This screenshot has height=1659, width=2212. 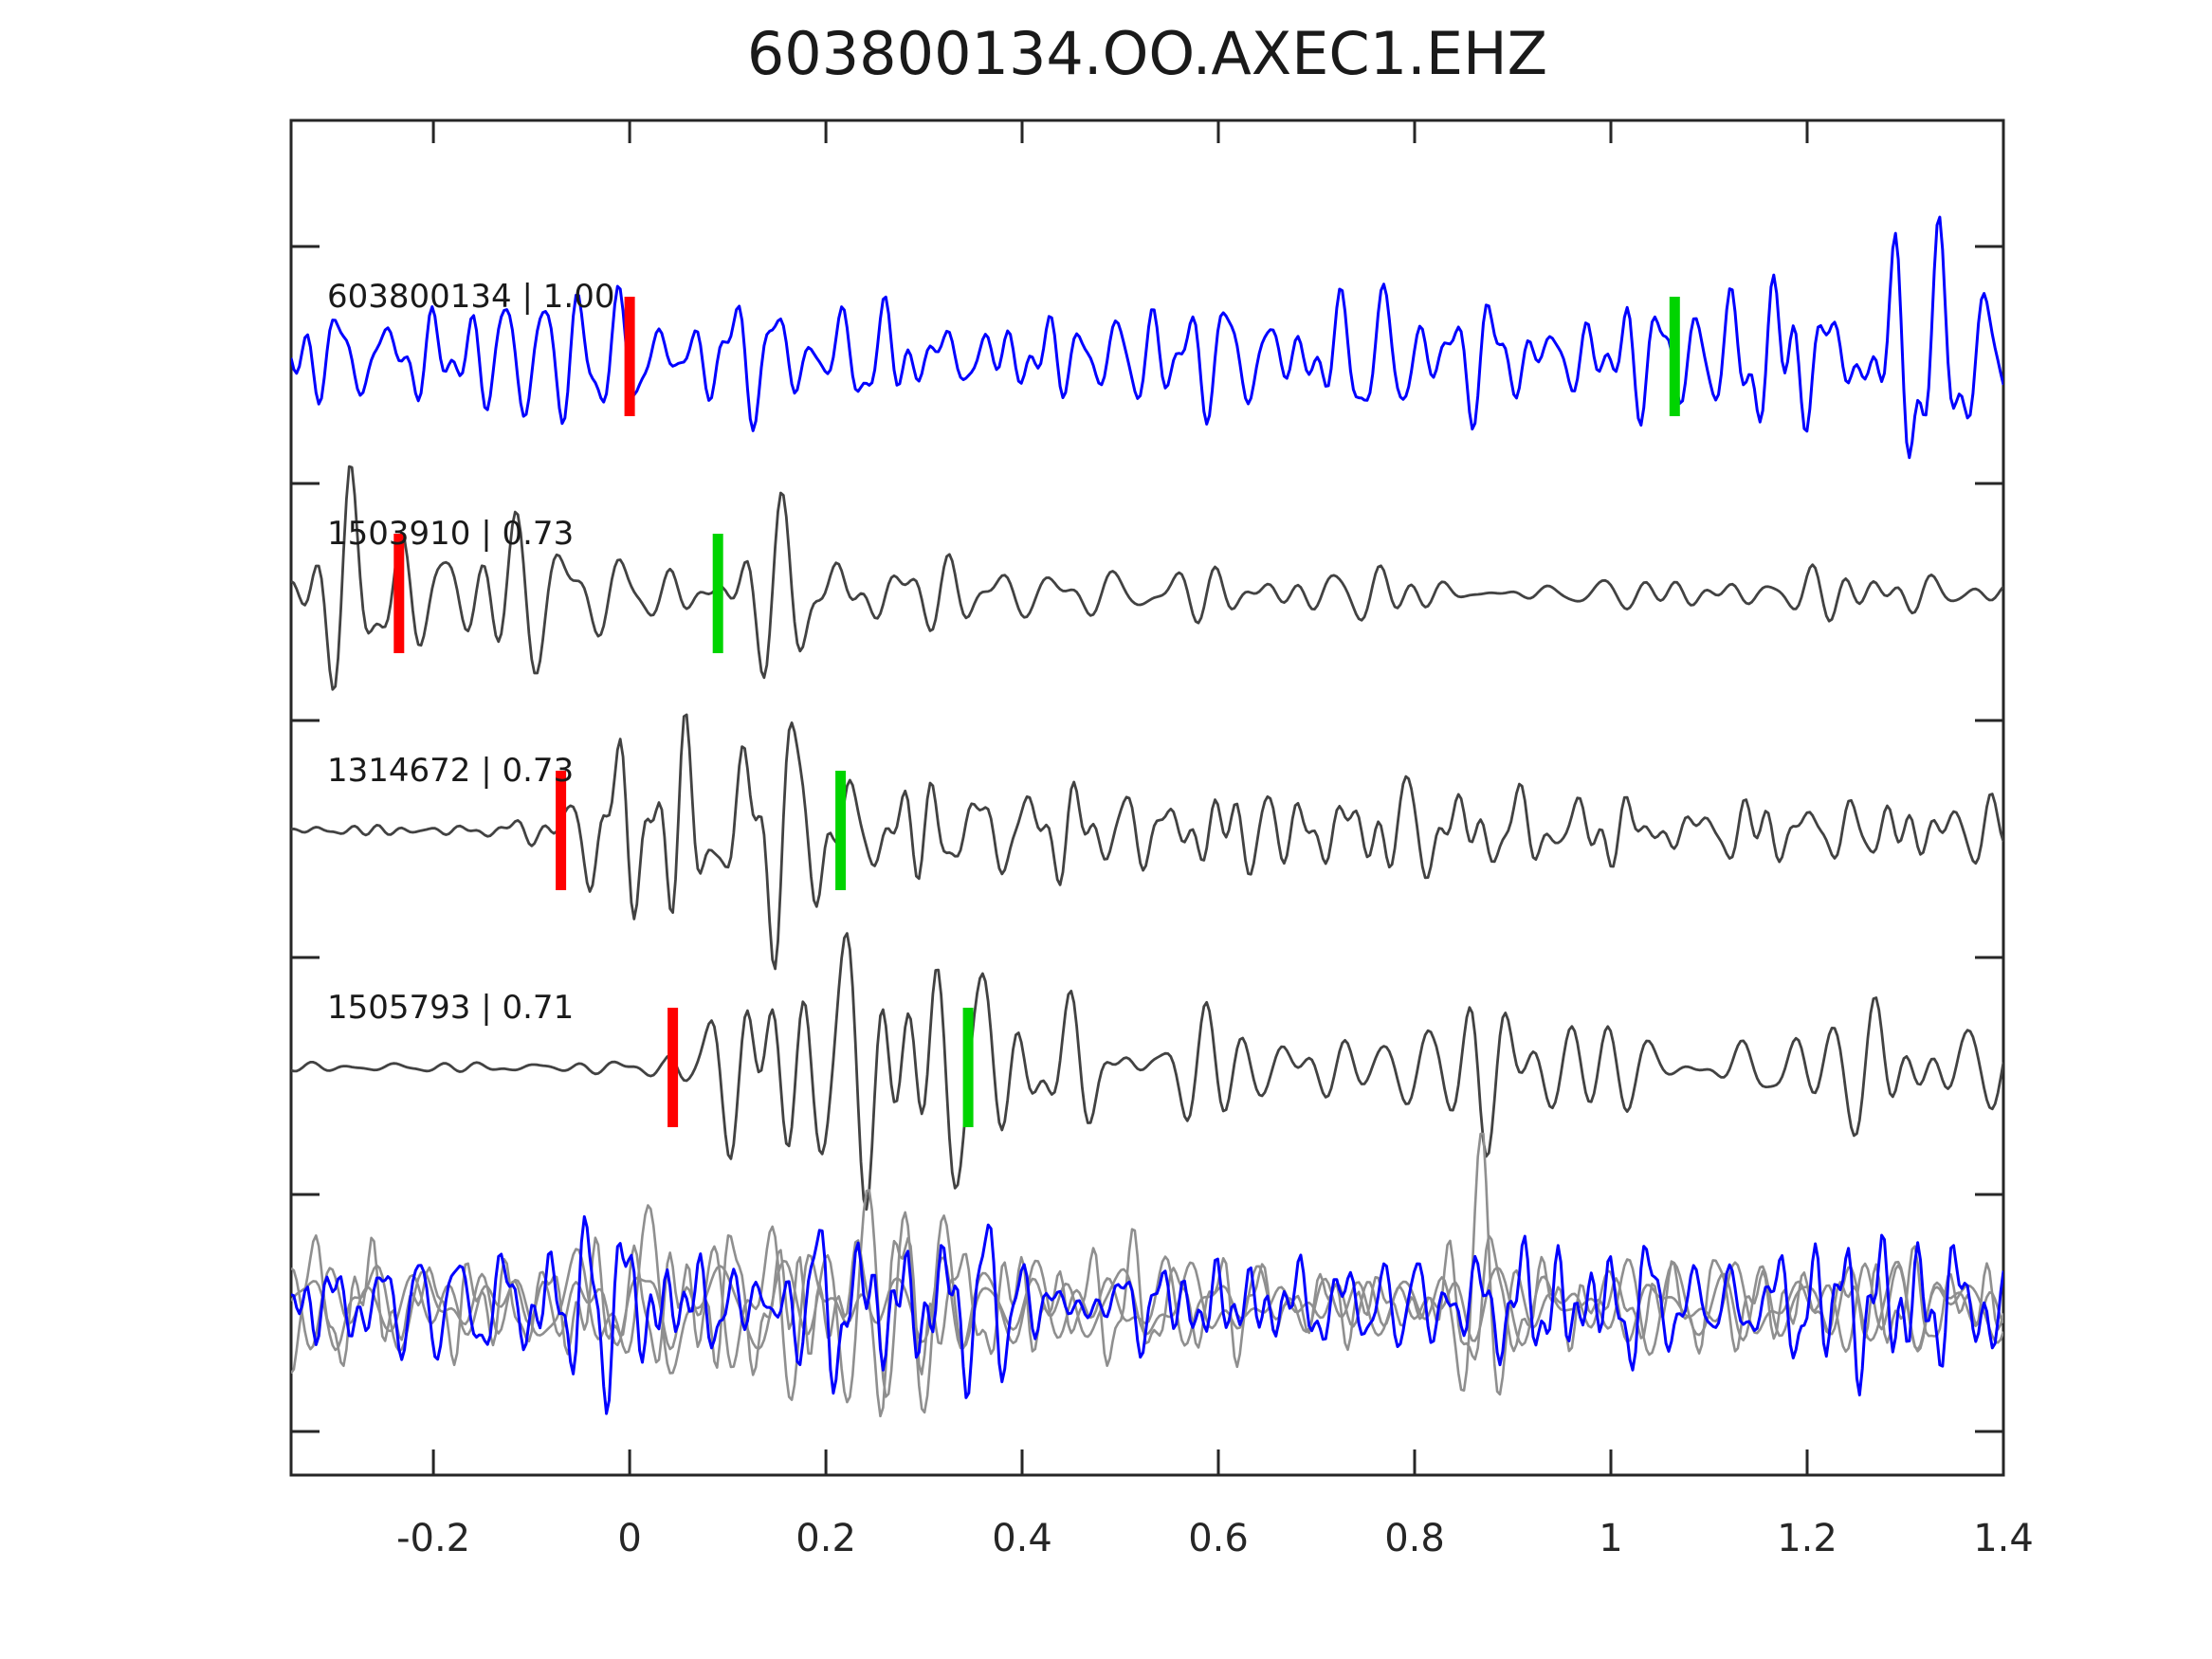 What do you see at coordinates (1147, 53) in the screenshot?
I see `plot-title: 603800134.OO.AXEC1.EHZ` at bounding box center [1147, 53].